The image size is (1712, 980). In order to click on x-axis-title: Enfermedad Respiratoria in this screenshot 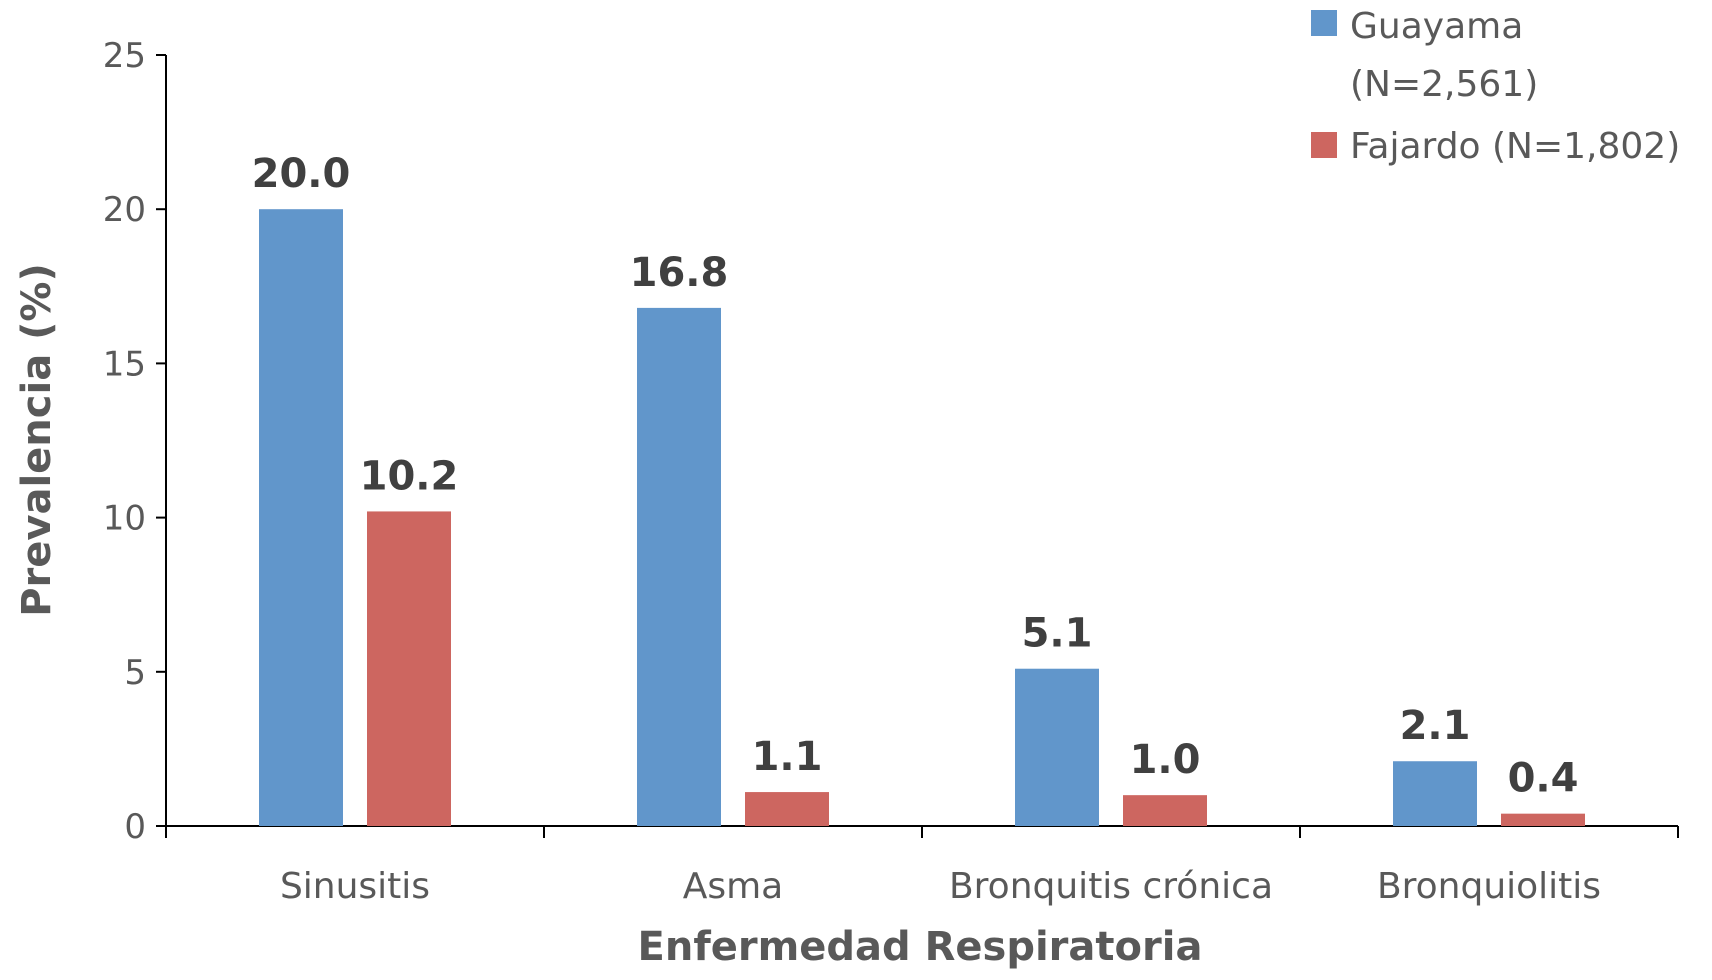, I will do `click(920, 947)`.